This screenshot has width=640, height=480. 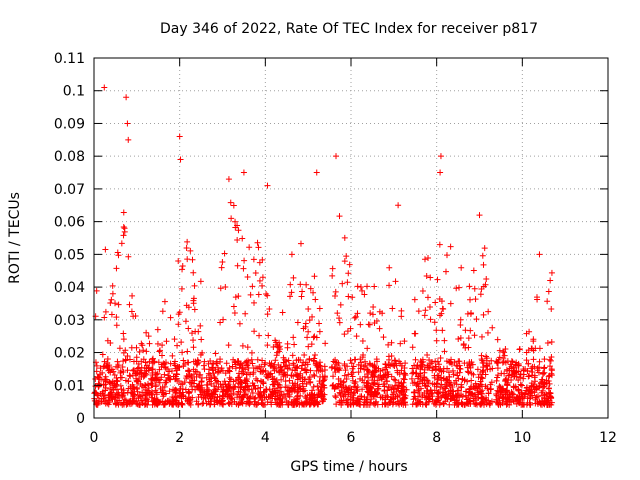 I want to click on y-axis-label: ROTI / TECUs, so click(x=15, y=238).